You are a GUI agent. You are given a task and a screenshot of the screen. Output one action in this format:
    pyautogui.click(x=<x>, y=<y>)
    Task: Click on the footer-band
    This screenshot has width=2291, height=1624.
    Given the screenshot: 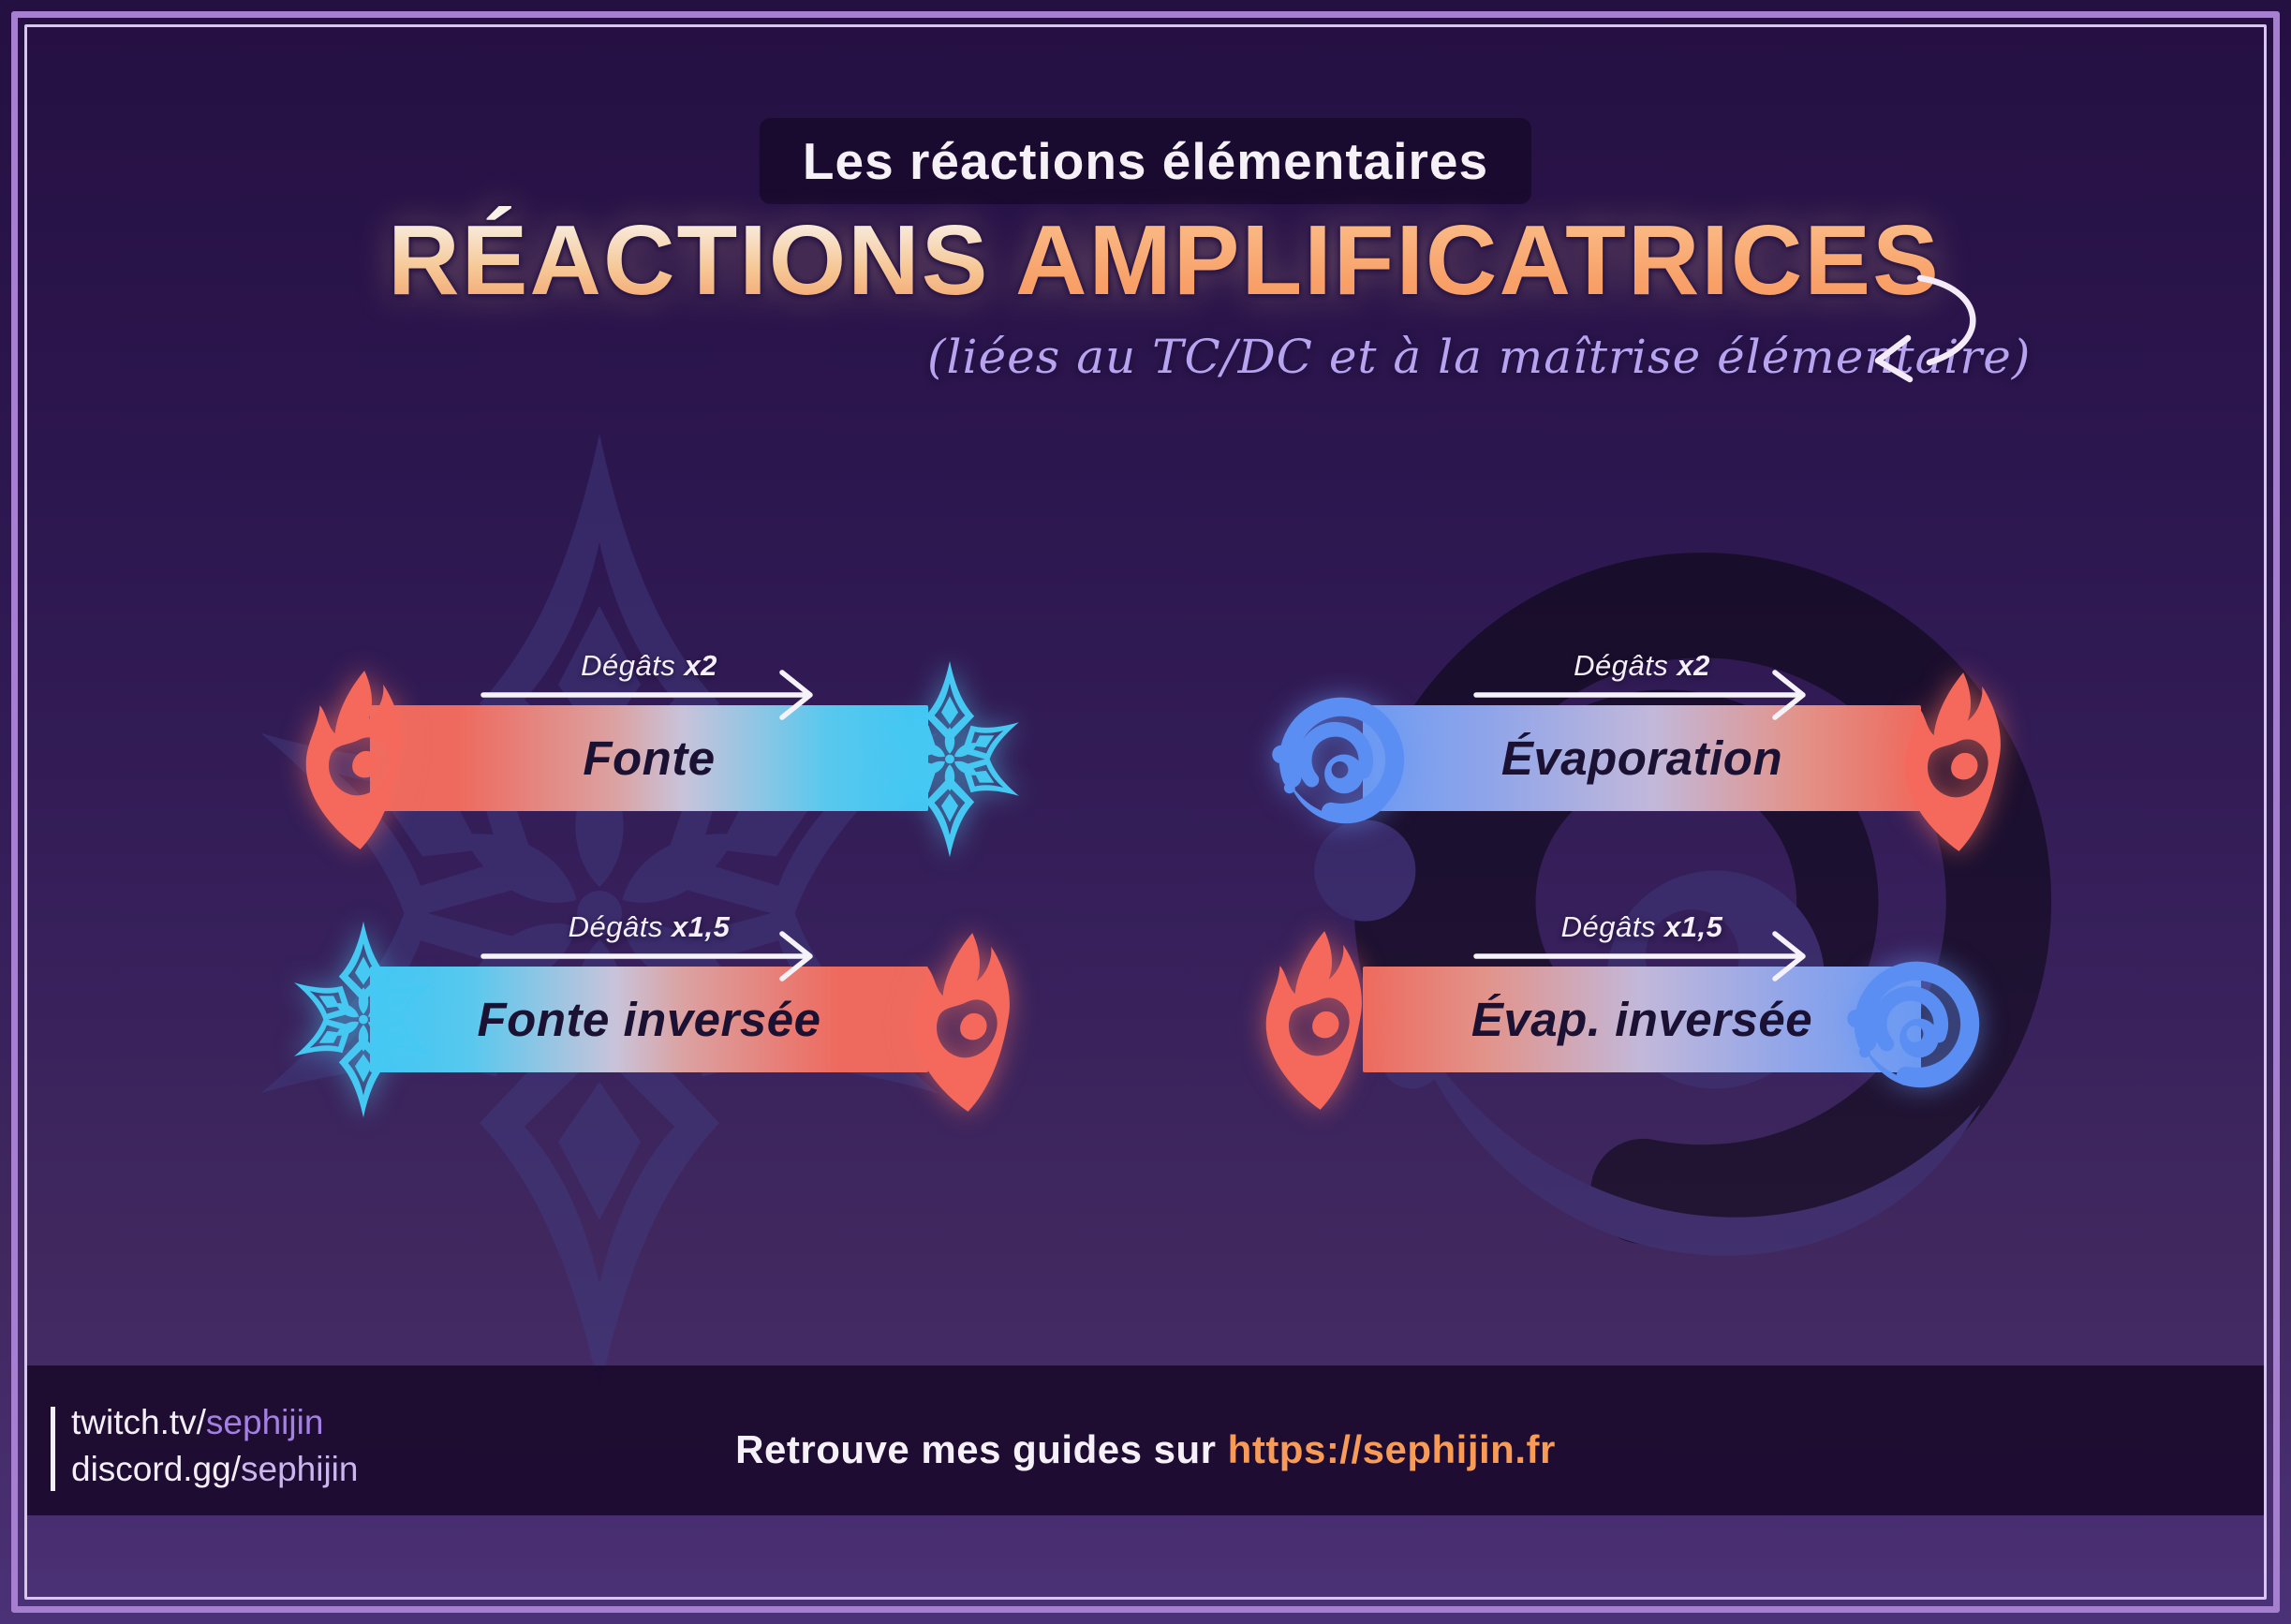 What is the action you would take?
    pyautogui.click(x=1145, y=1440)
    